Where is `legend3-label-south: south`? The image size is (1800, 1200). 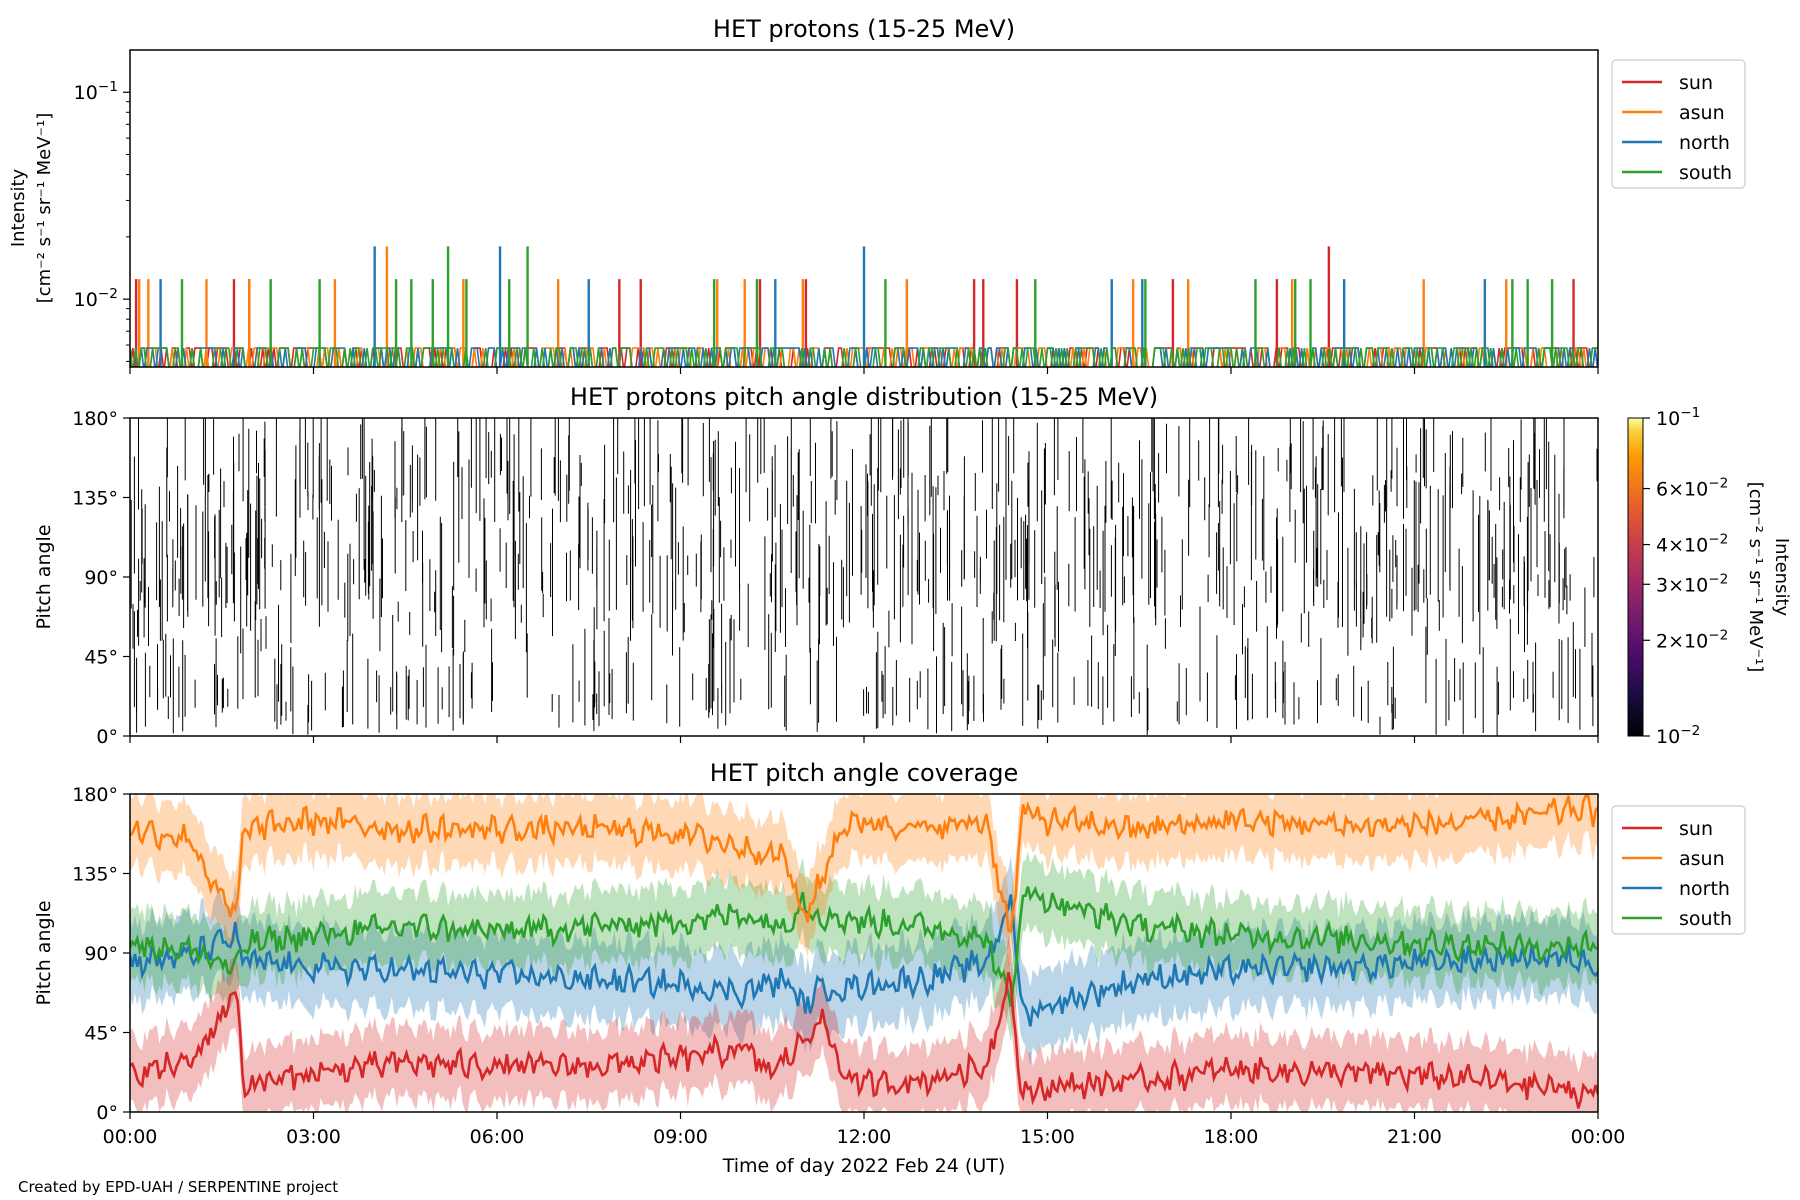
legend3-label-south: south is located at coordinates (1705, 919).